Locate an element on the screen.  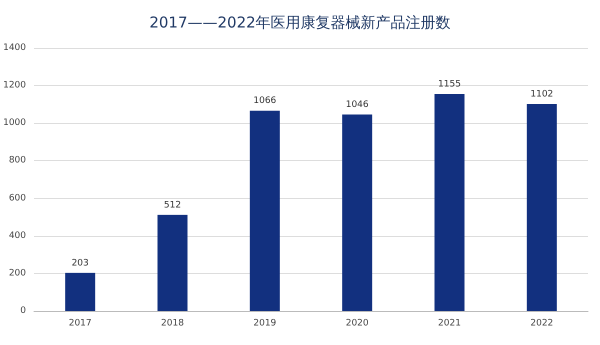
data-label: 1046 is located at coordinates (357, 105).